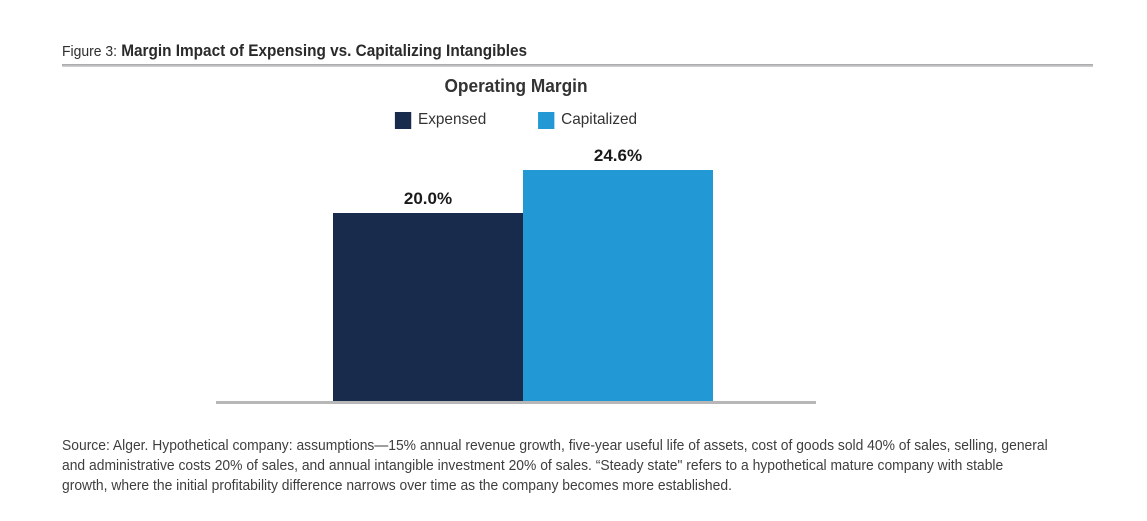 This screenshot has width=1147, height=521. I want to click on legend-item-expensed: Expensed, so click(441, 120).